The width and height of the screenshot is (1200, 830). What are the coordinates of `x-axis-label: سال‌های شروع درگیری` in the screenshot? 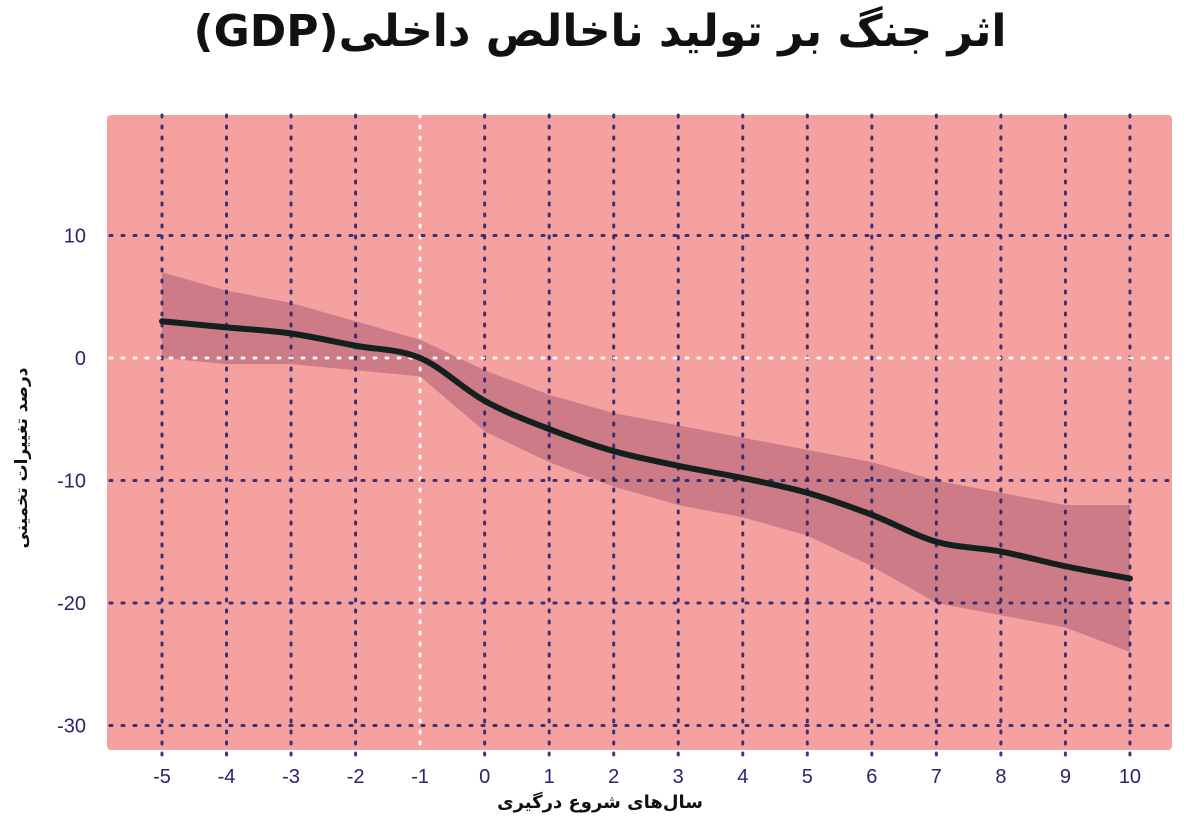 It's located at (600, 802).